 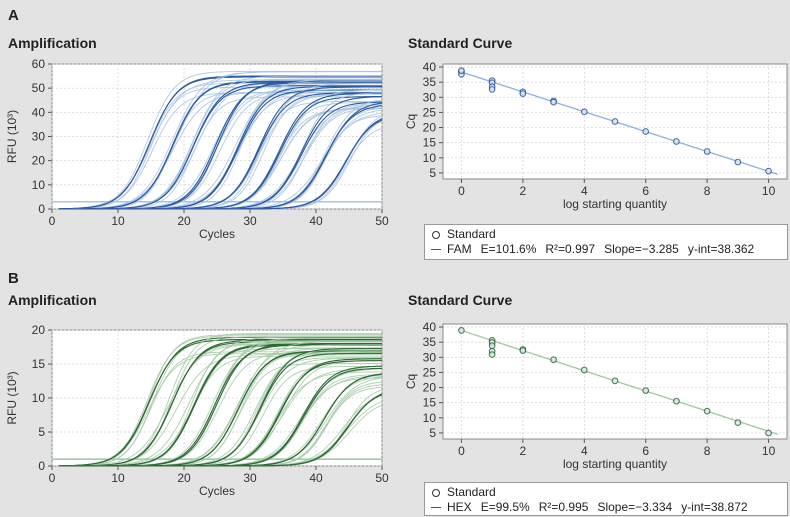 I want to click on amplification-title-b: Amplification, so click(x=52, y=300).